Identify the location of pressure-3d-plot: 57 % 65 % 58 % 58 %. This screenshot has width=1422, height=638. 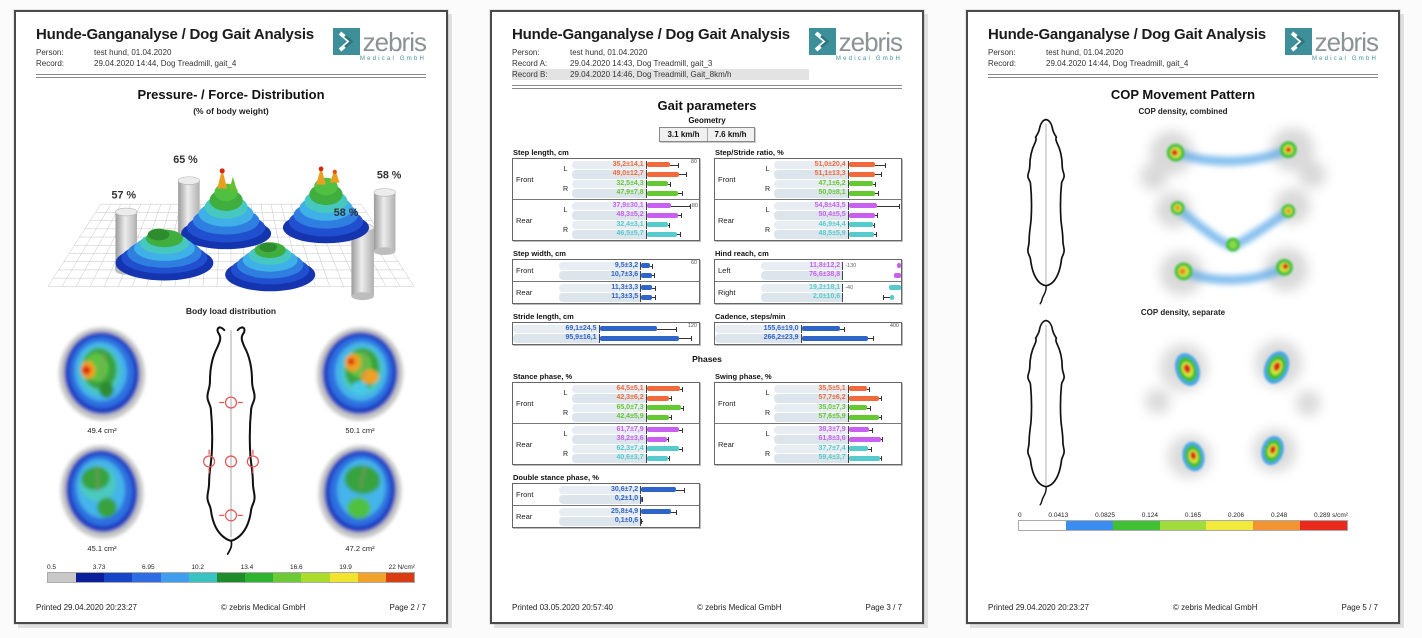
(231, 227).